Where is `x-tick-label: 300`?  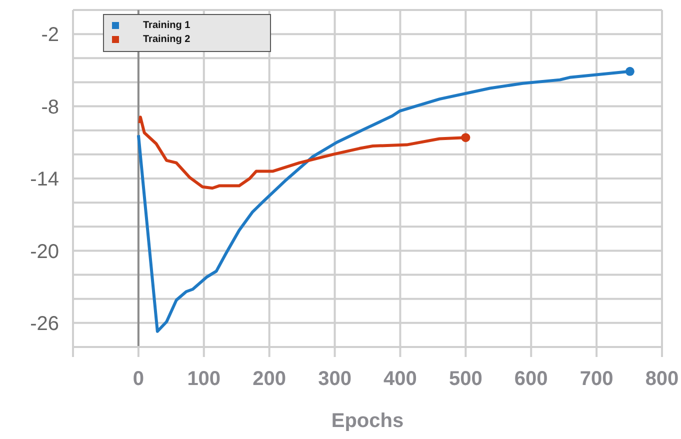 x-tick-label: 300 is located at coordinates (335, 379).